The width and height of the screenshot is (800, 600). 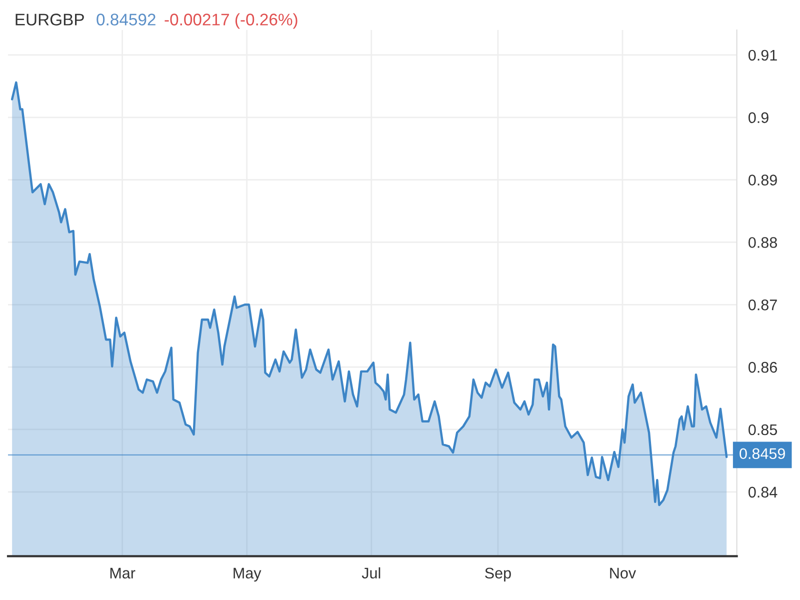 What do you see at coordinates (231, 21) in the screenshot?
I see `text: -0.00217 (-0.26%)` at bounding box center [231, 21].